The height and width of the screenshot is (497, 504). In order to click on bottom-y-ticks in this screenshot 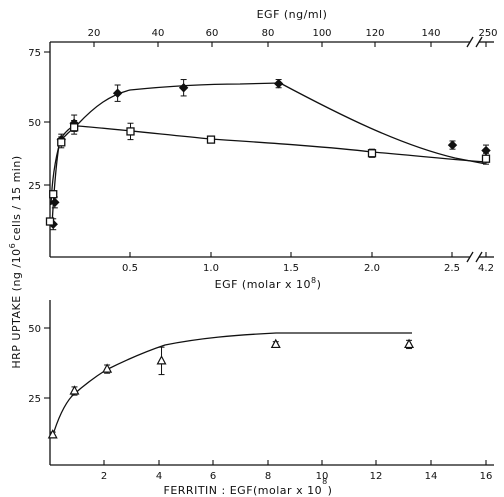, I will do `click(47, 363)`.